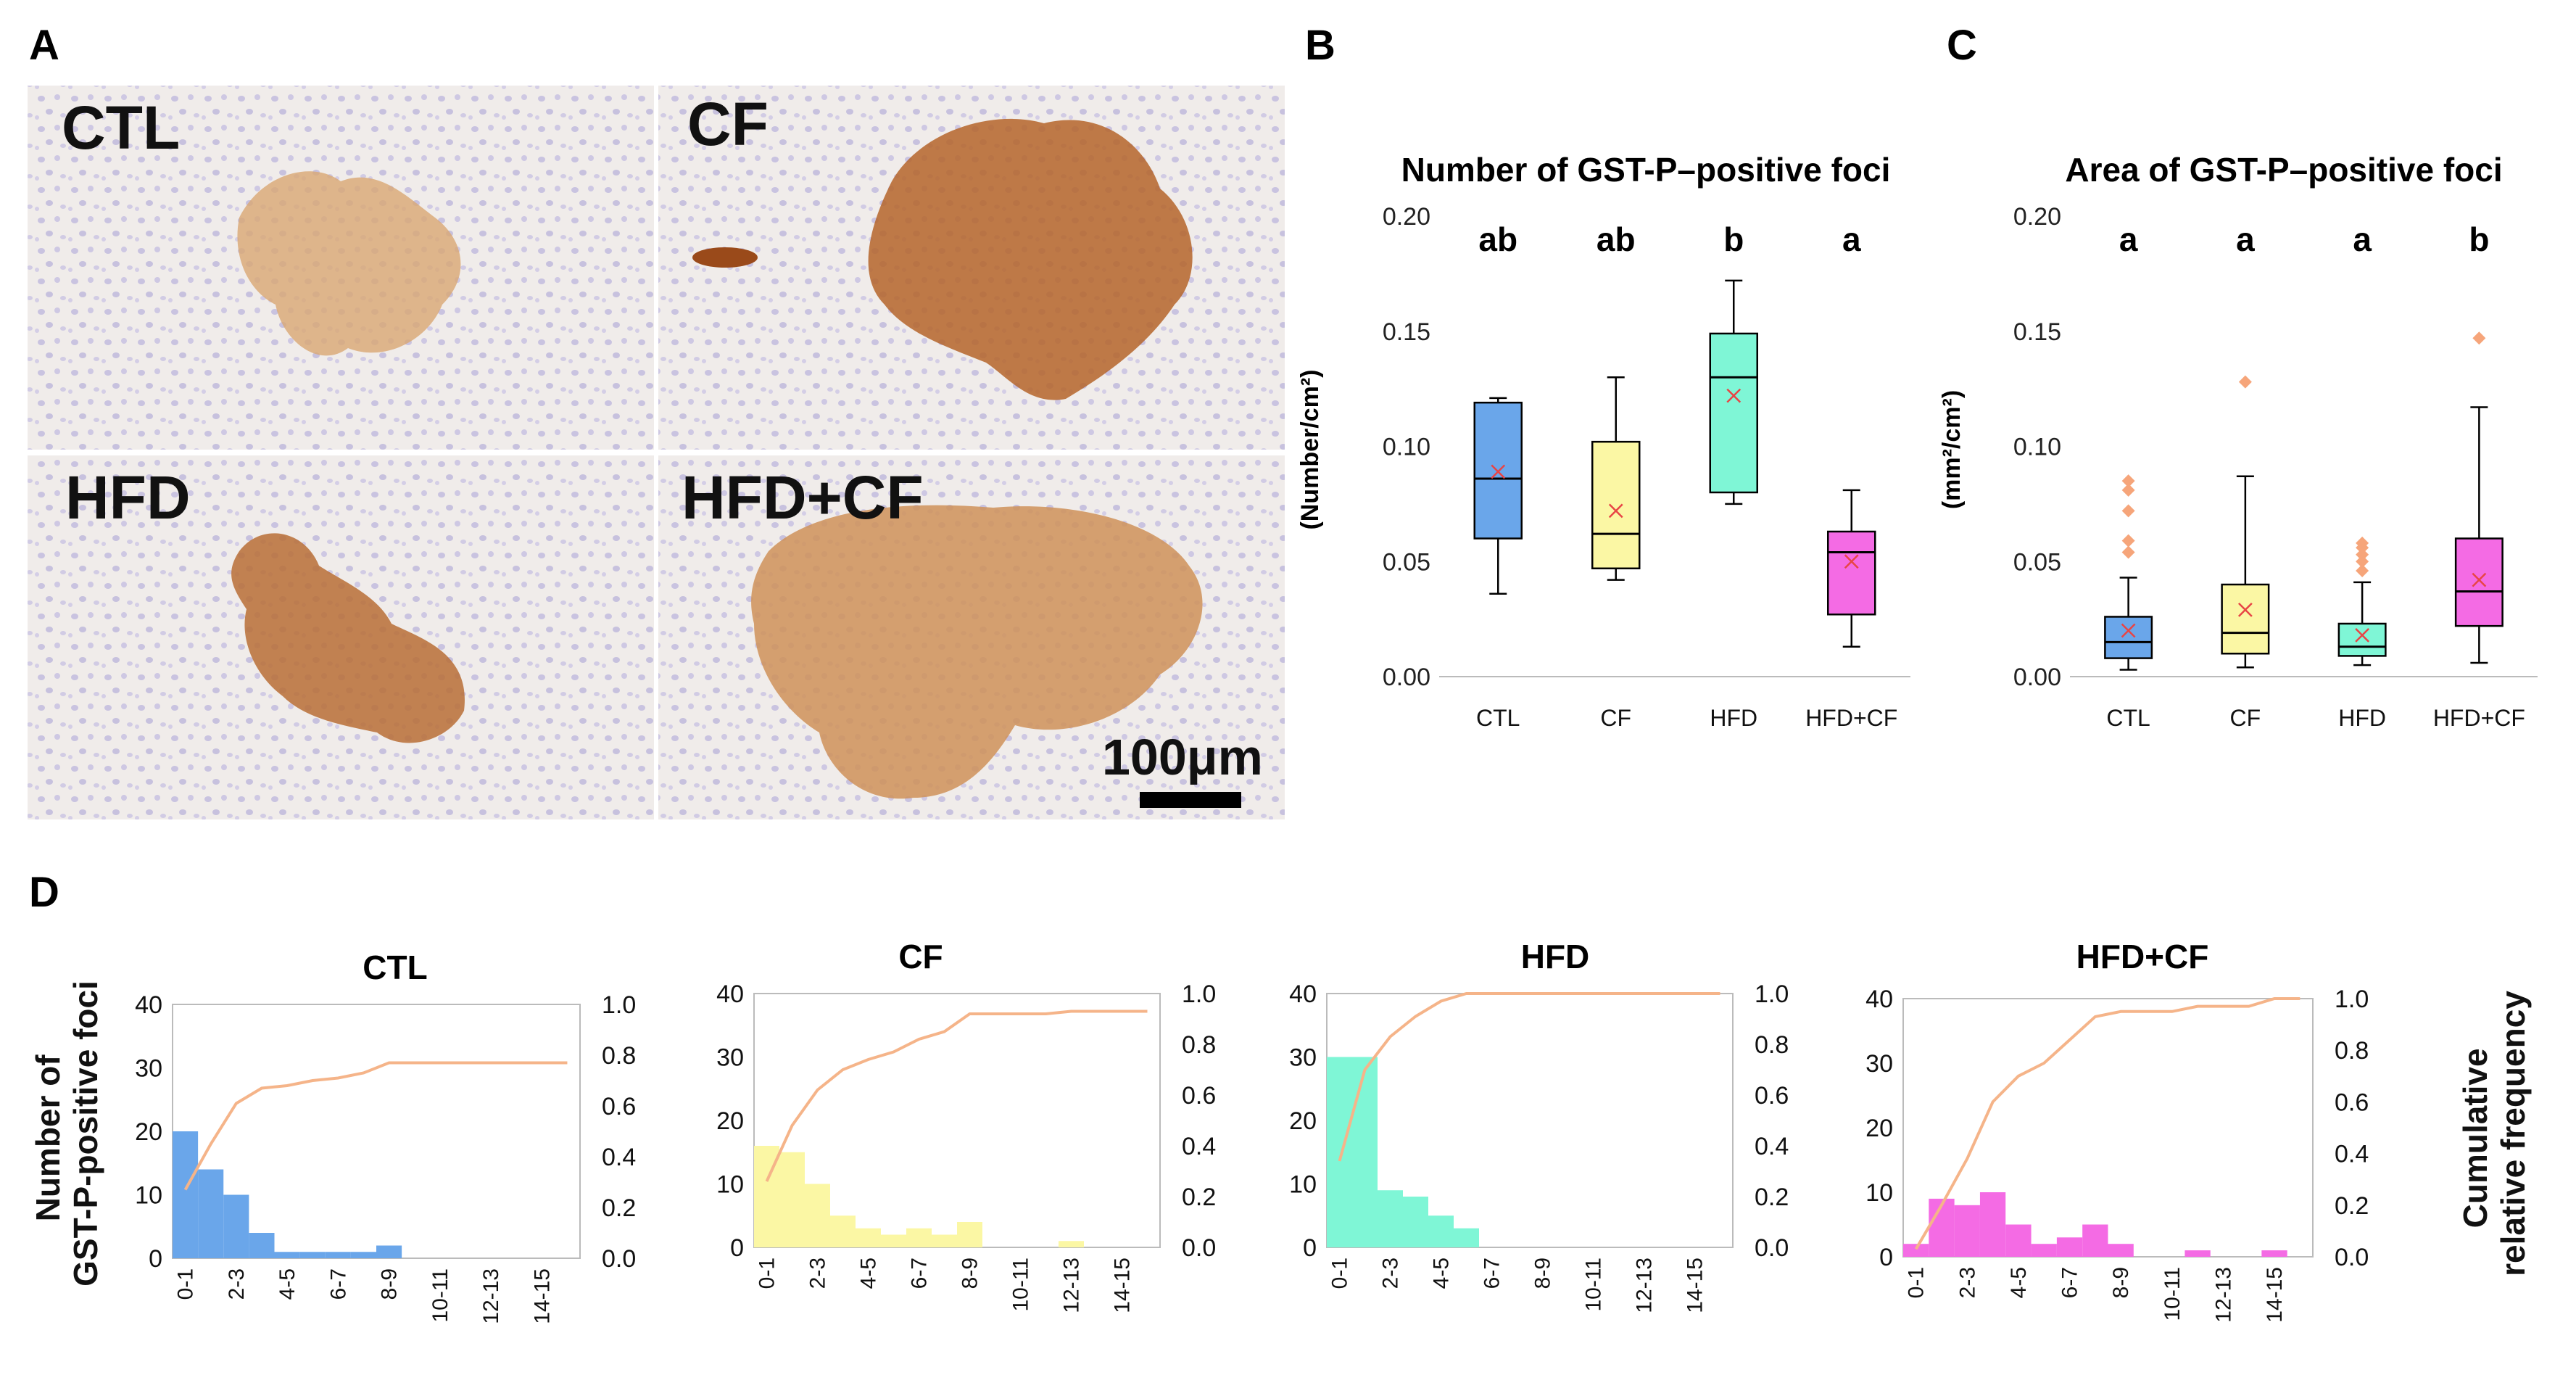 This screenshot has height=1375, width=2576. Describe the element at coordinates (1183, 757) in the screenshot. I see `scale-bar-label: 100μm` at that location.